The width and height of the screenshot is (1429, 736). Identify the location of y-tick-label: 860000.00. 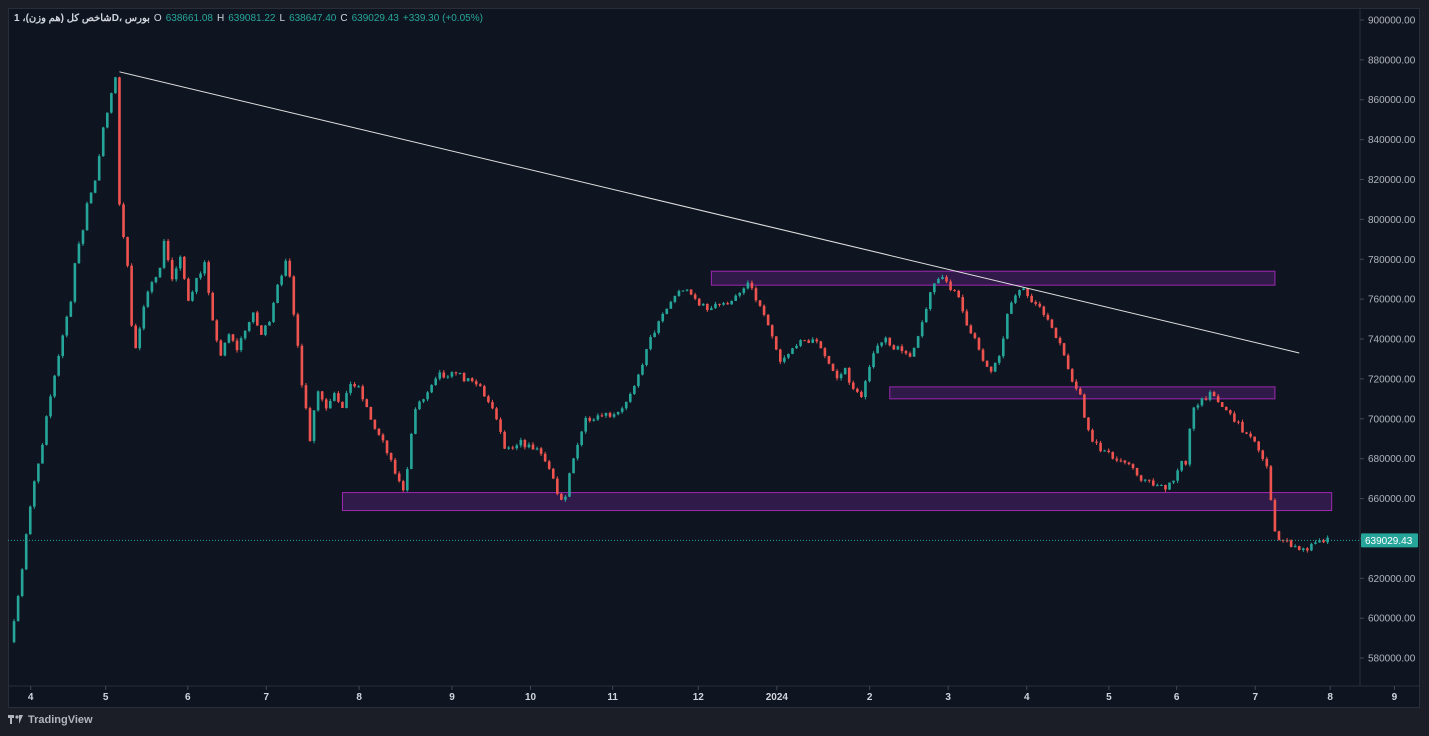
(1392, 100).